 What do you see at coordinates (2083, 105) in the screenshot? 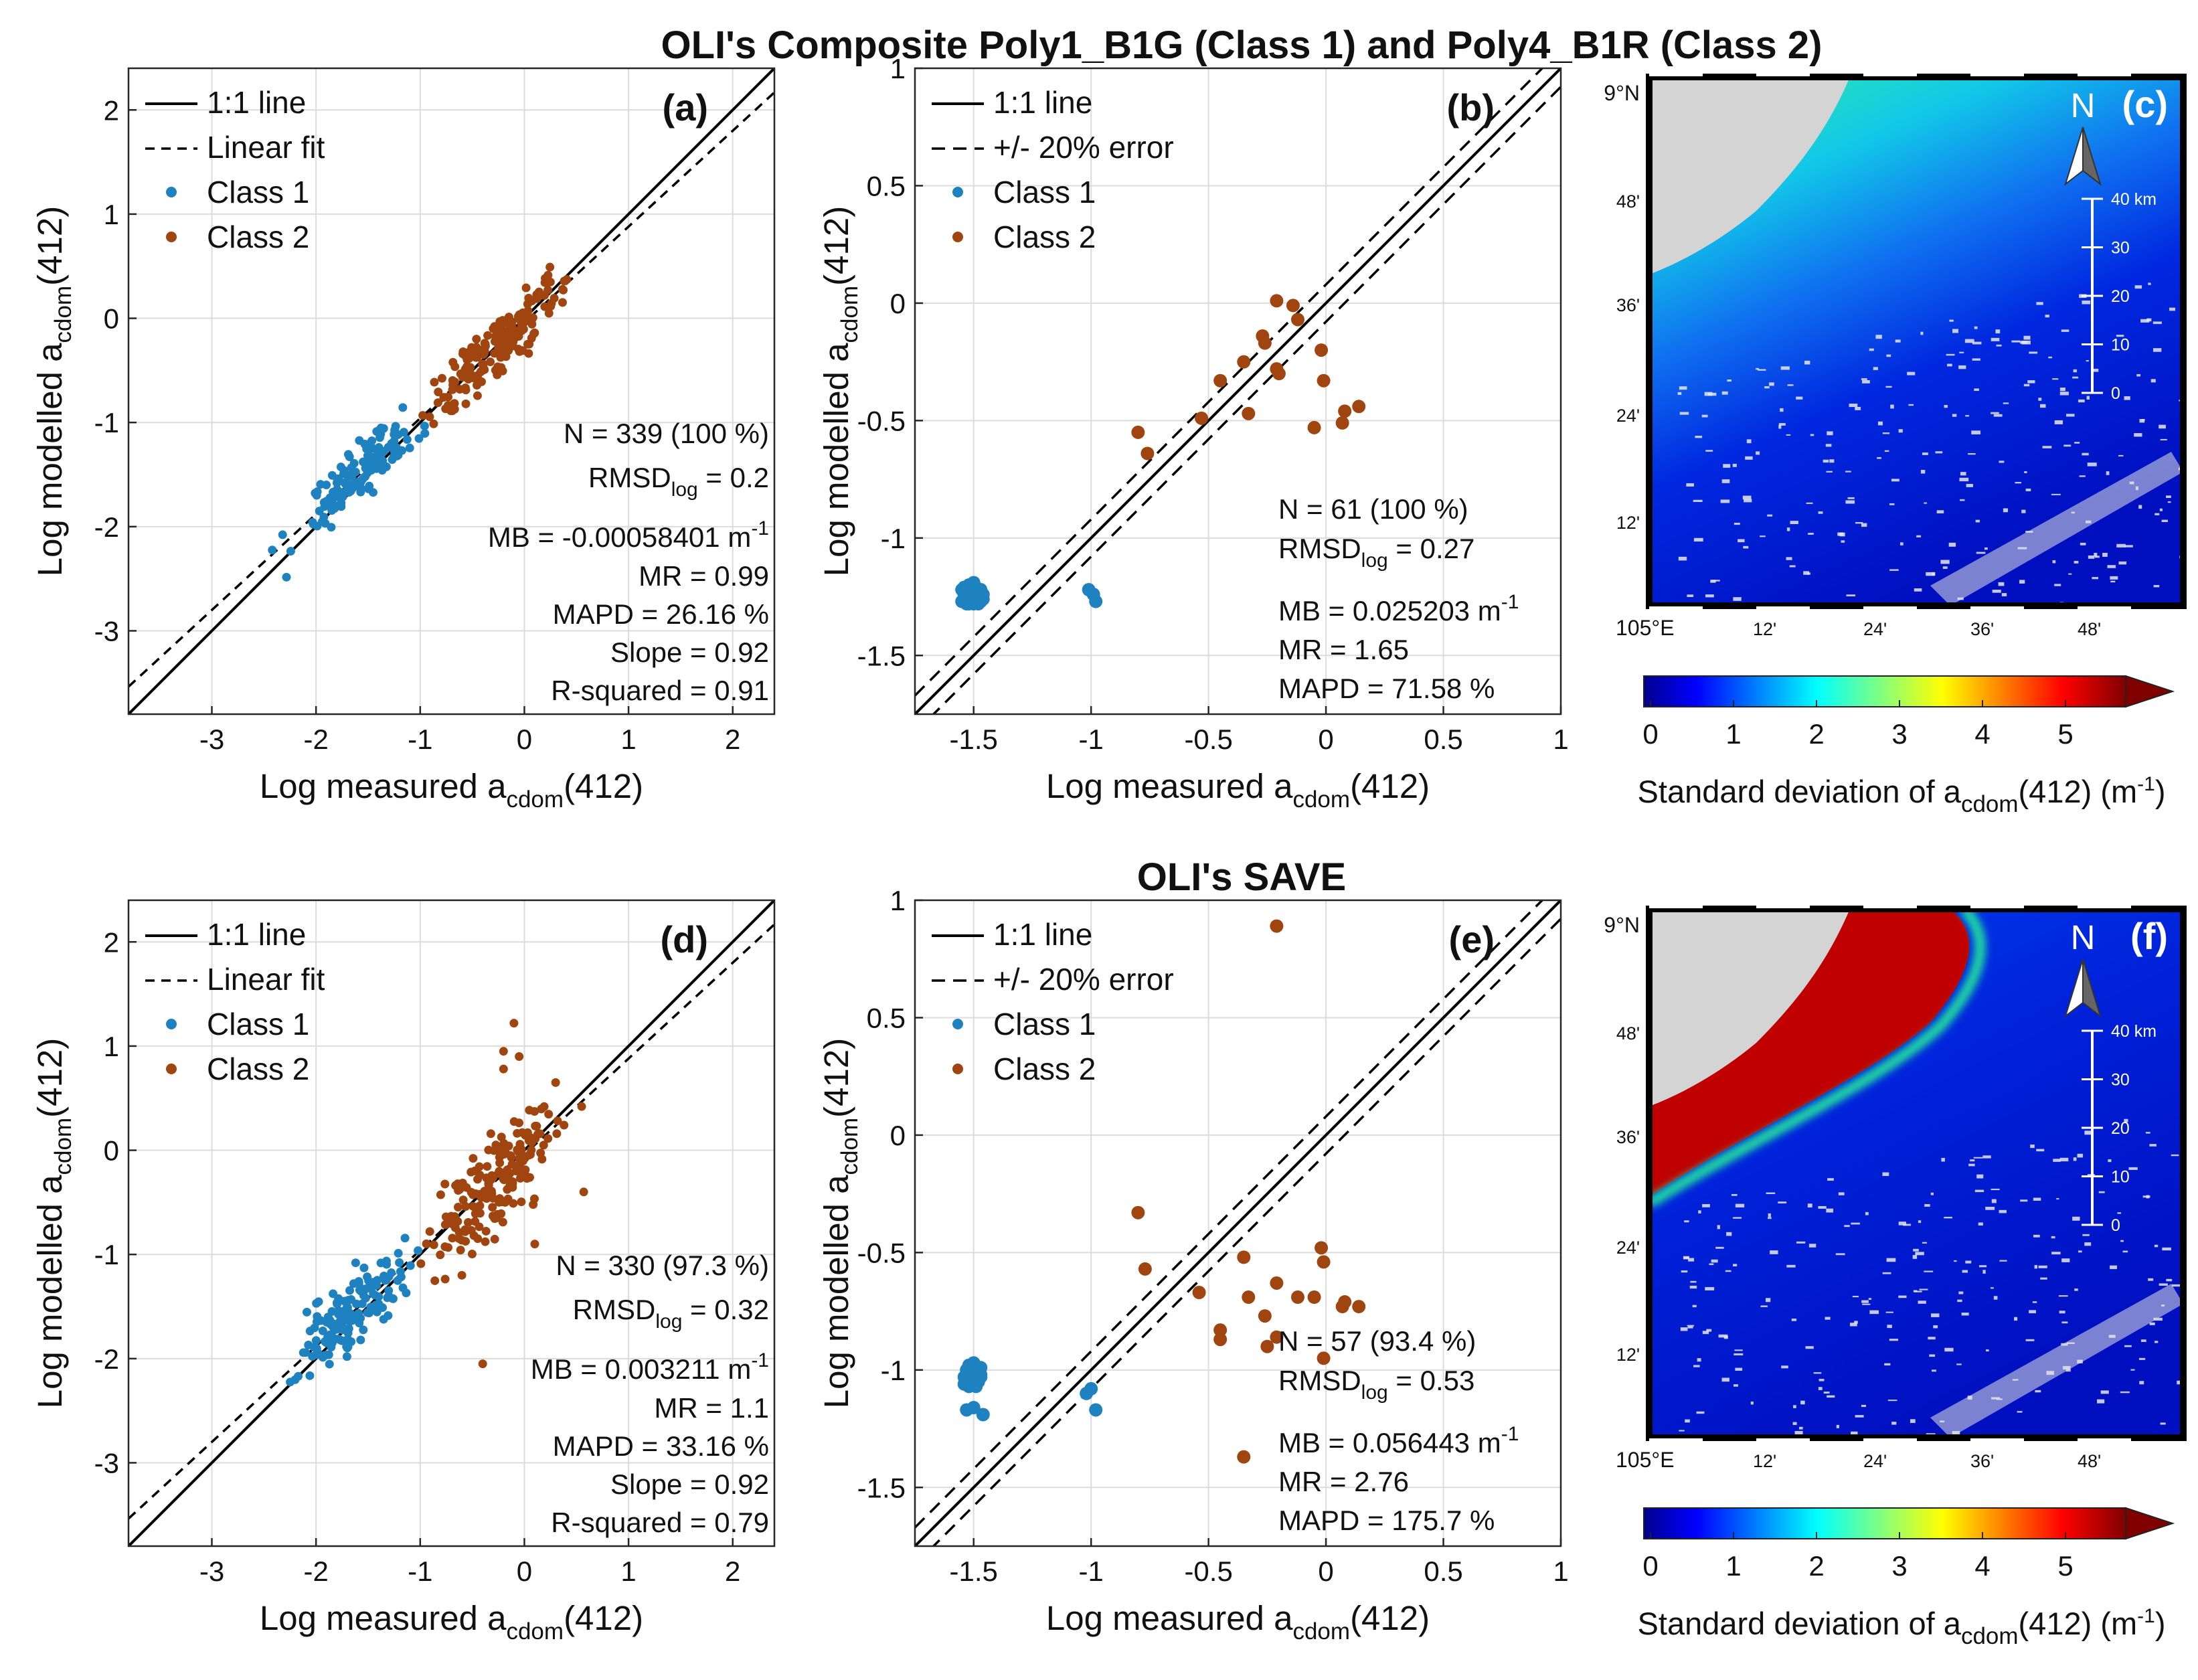
I see `north-label: N` at bounding box center [2083, 105].